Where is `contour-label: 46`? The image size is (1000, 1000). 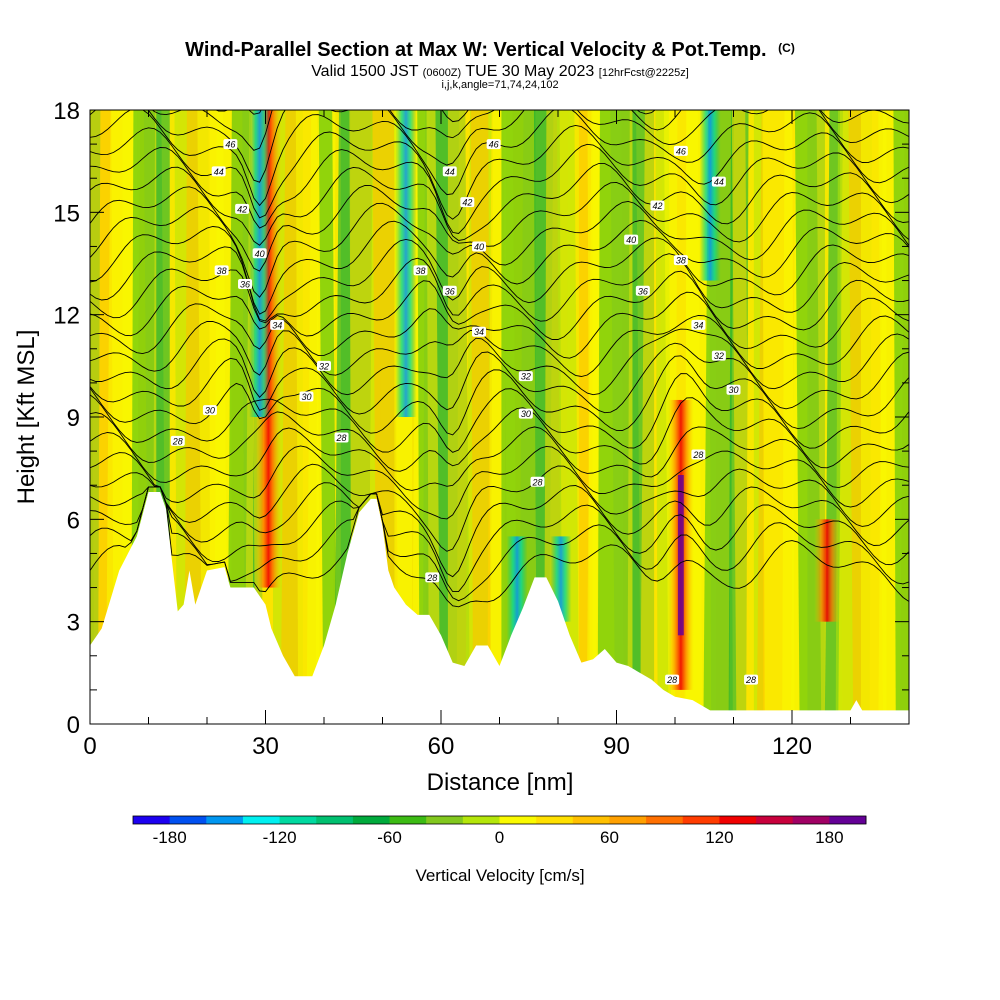
contour-label: 46 is located at coordinates (681, 151).